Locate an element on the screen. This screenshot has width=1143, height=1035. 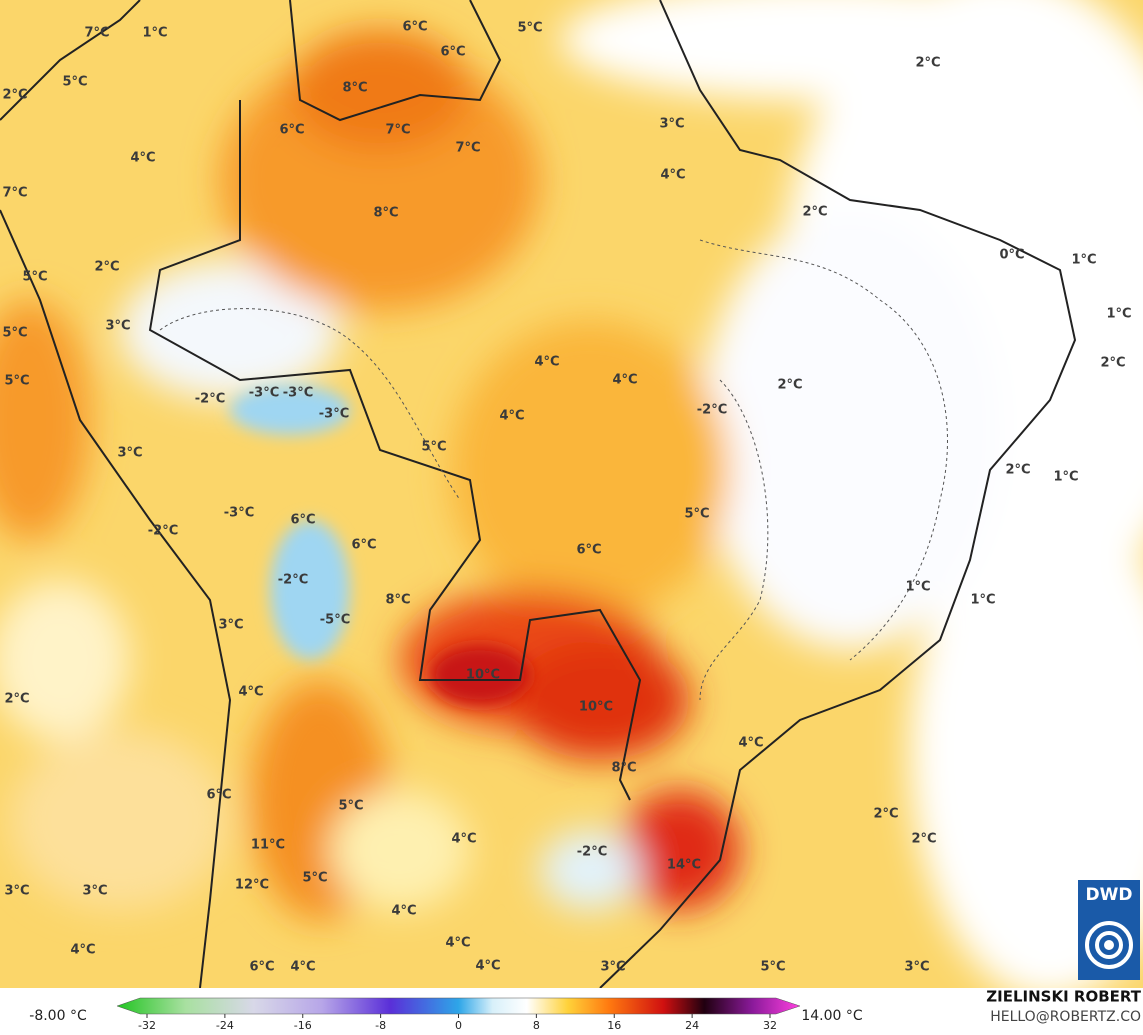
colorbar-tick-label: -32 is located at coordinates (147, 1025).